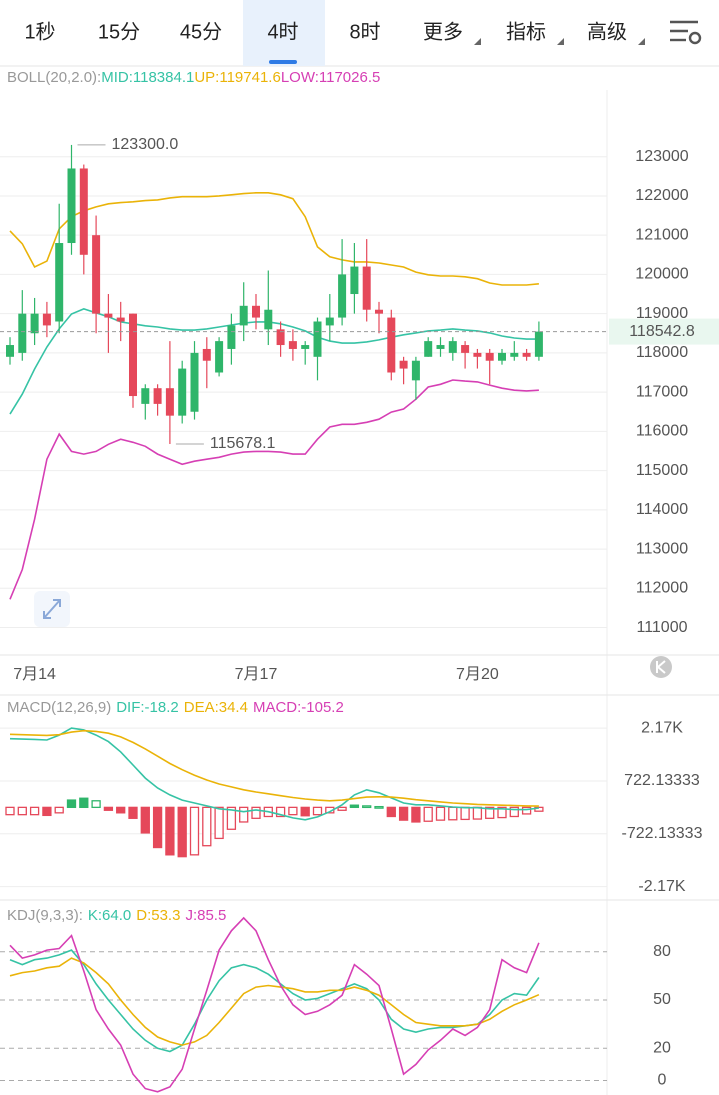 The image size is (719, 1095). Describe the element at coordinates (331, 77) in the screenshot. I see `legend-entry: LOW:117026.5` at that location.